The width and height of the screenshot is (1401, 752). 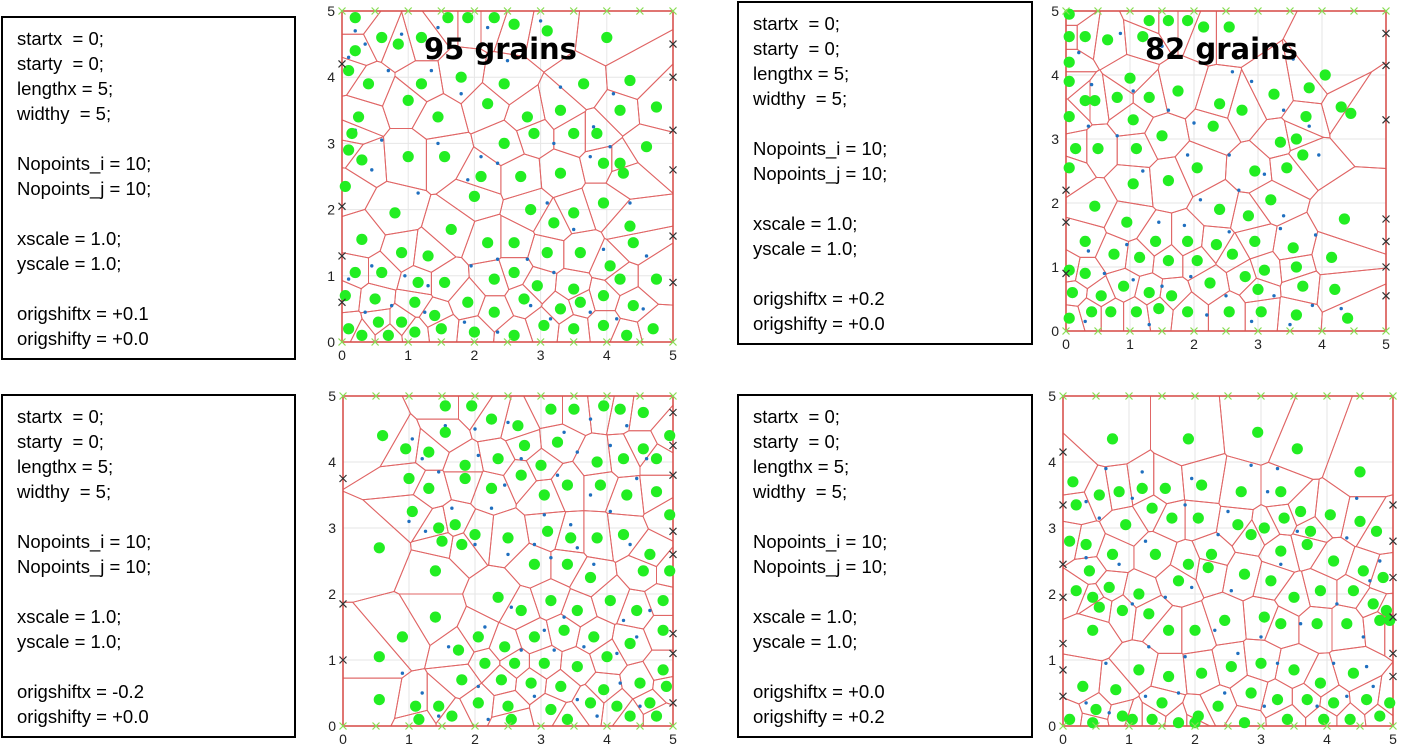 I want to click on y-tick-label: 3, so click(x=1052, y=528).